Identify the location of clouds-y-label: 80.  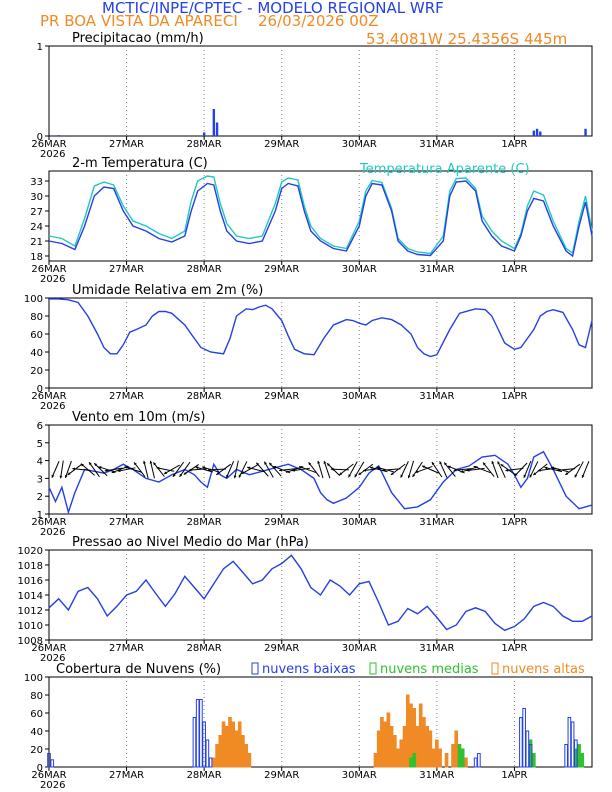
(36, 696).